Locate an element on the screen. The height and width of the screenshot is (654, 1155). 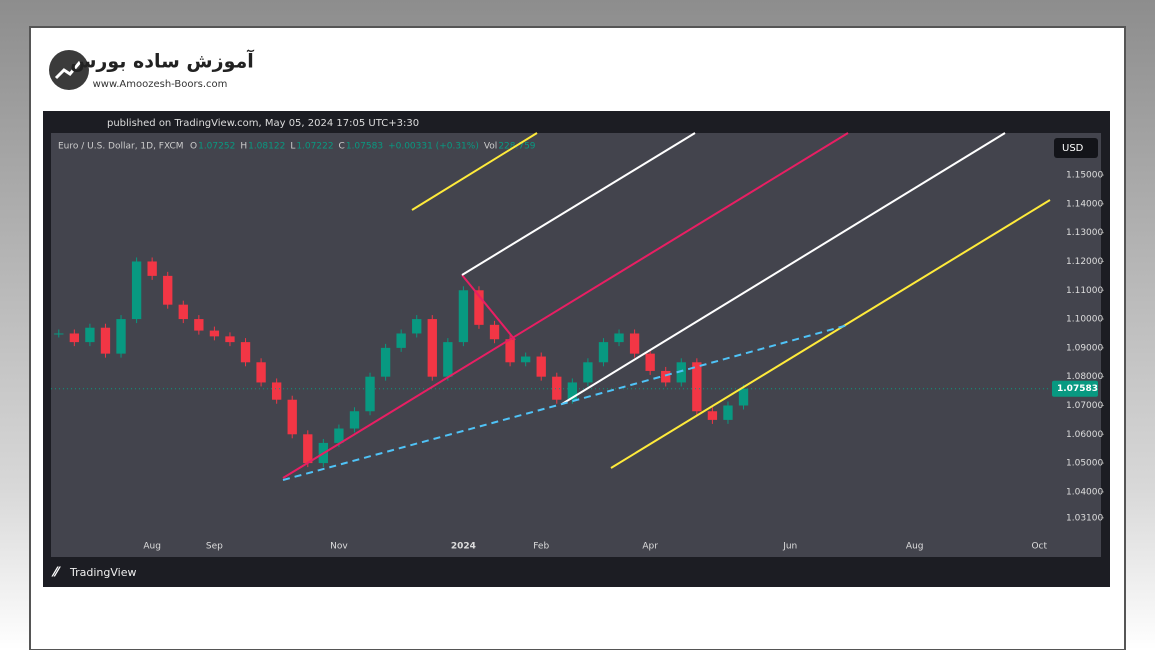
ohlc-value: 1.07222 is located at coordinates (314, 147).